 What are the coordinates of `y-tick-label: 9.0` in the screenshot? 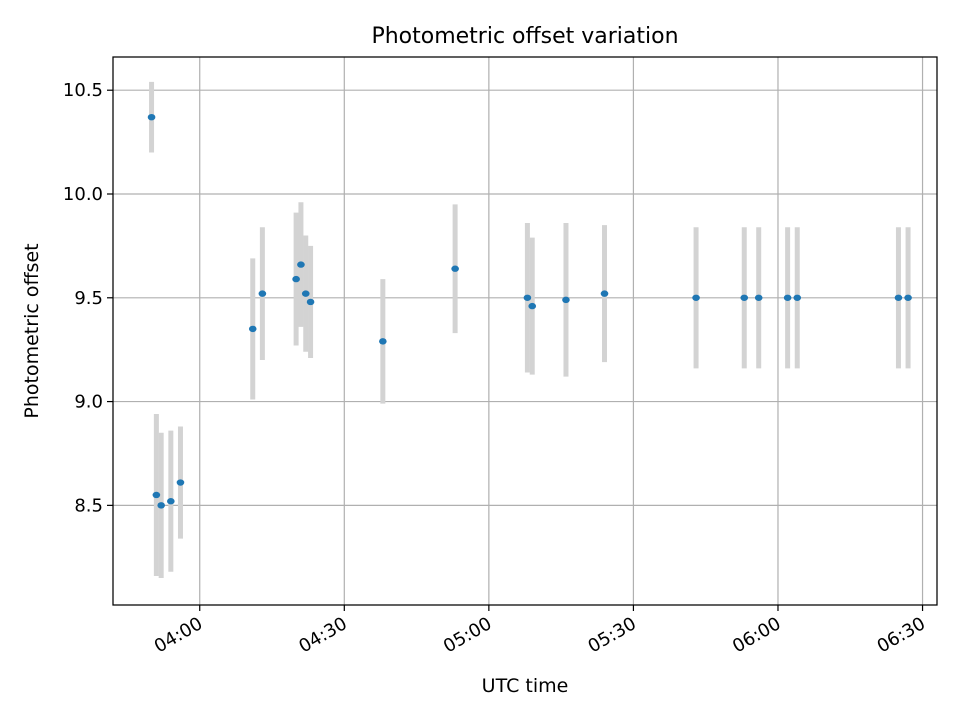 It's located at (88, 402).